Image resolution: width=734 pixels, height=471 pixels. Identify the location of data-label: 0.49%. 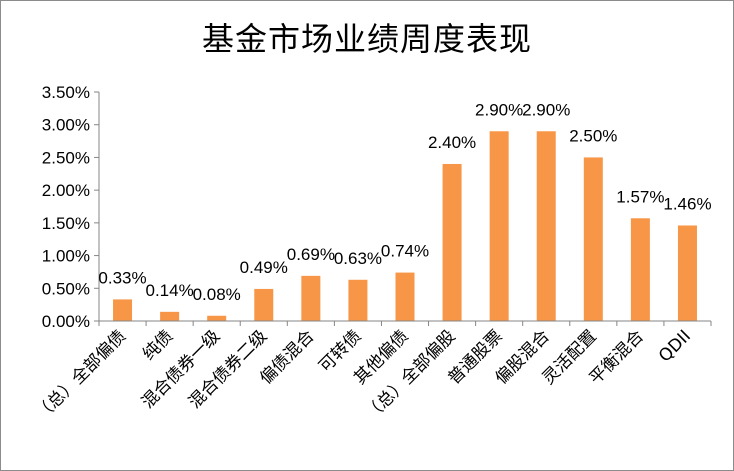
(264, 267).